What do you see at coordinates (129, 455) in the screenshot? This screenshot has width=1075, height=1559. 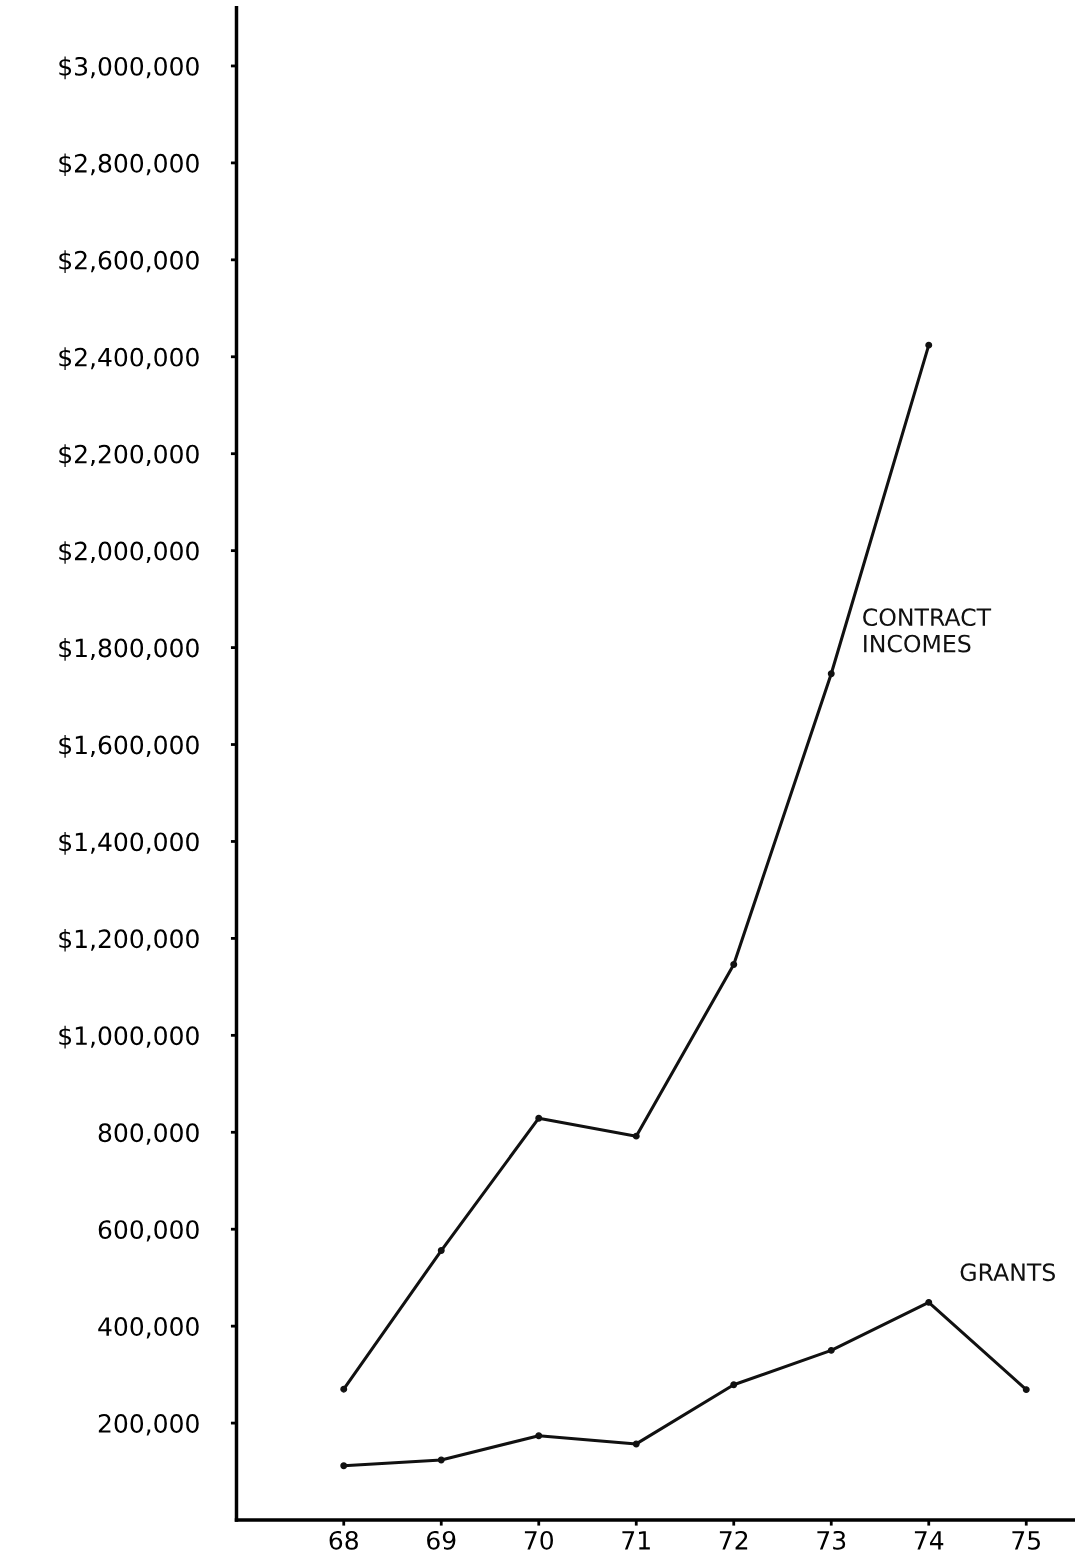 I see `y-tick-label: $2,200,000` at bounding box center [129, 455].